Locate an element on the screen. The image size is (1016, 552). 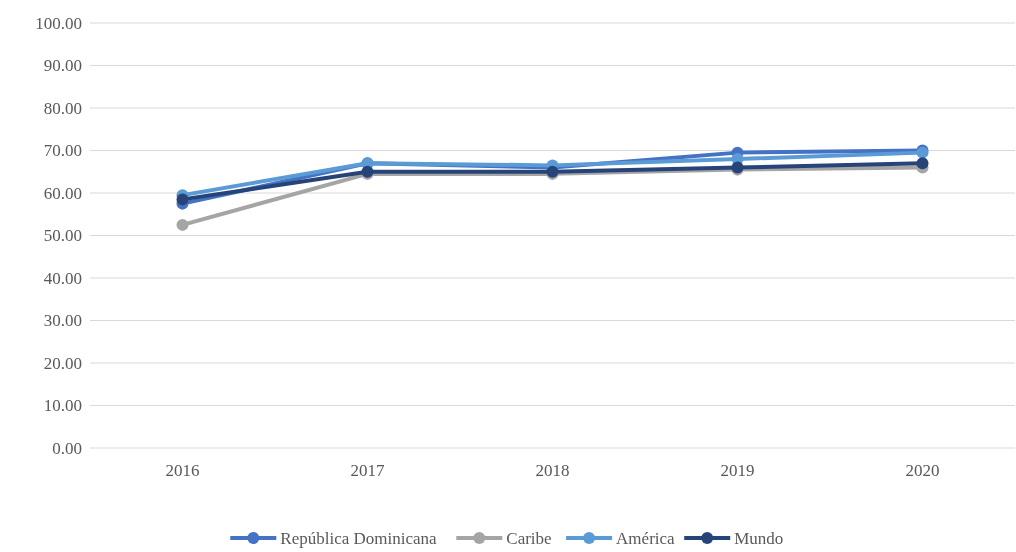
legend-label: República Dominicana is located at coordinates (359, 538).